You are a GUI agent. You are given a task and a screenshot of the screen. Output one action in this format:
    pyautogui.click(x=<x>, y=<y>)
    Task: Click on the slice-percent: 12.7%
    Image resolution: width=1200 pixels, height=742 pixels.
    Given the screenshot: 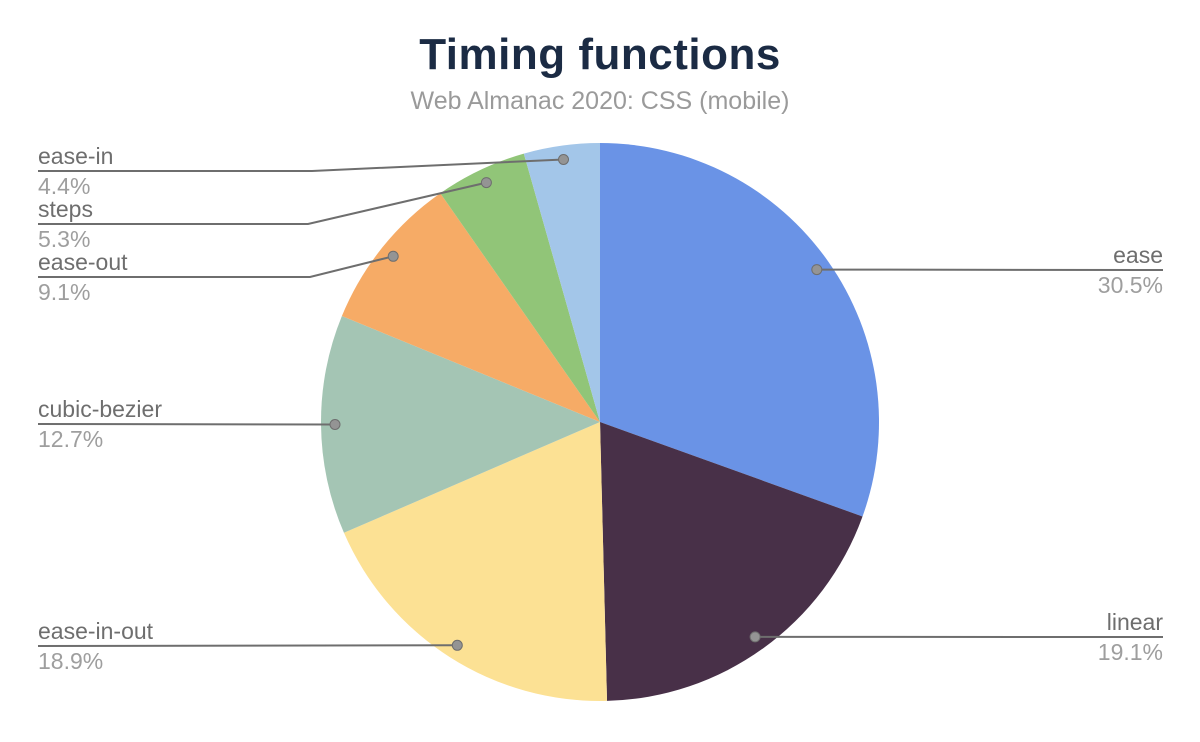 What is the action you would take?
    pyautogui.click(x=71, y=439)
    